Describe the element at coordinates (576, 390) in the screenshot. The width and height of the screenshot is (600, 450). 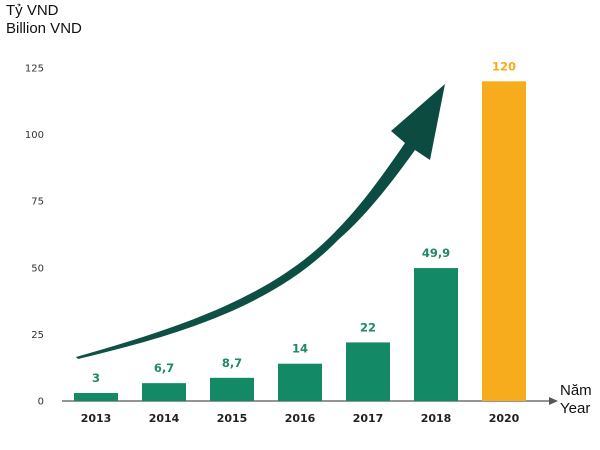
I see `x-unit-line-1: Năm` at that location.